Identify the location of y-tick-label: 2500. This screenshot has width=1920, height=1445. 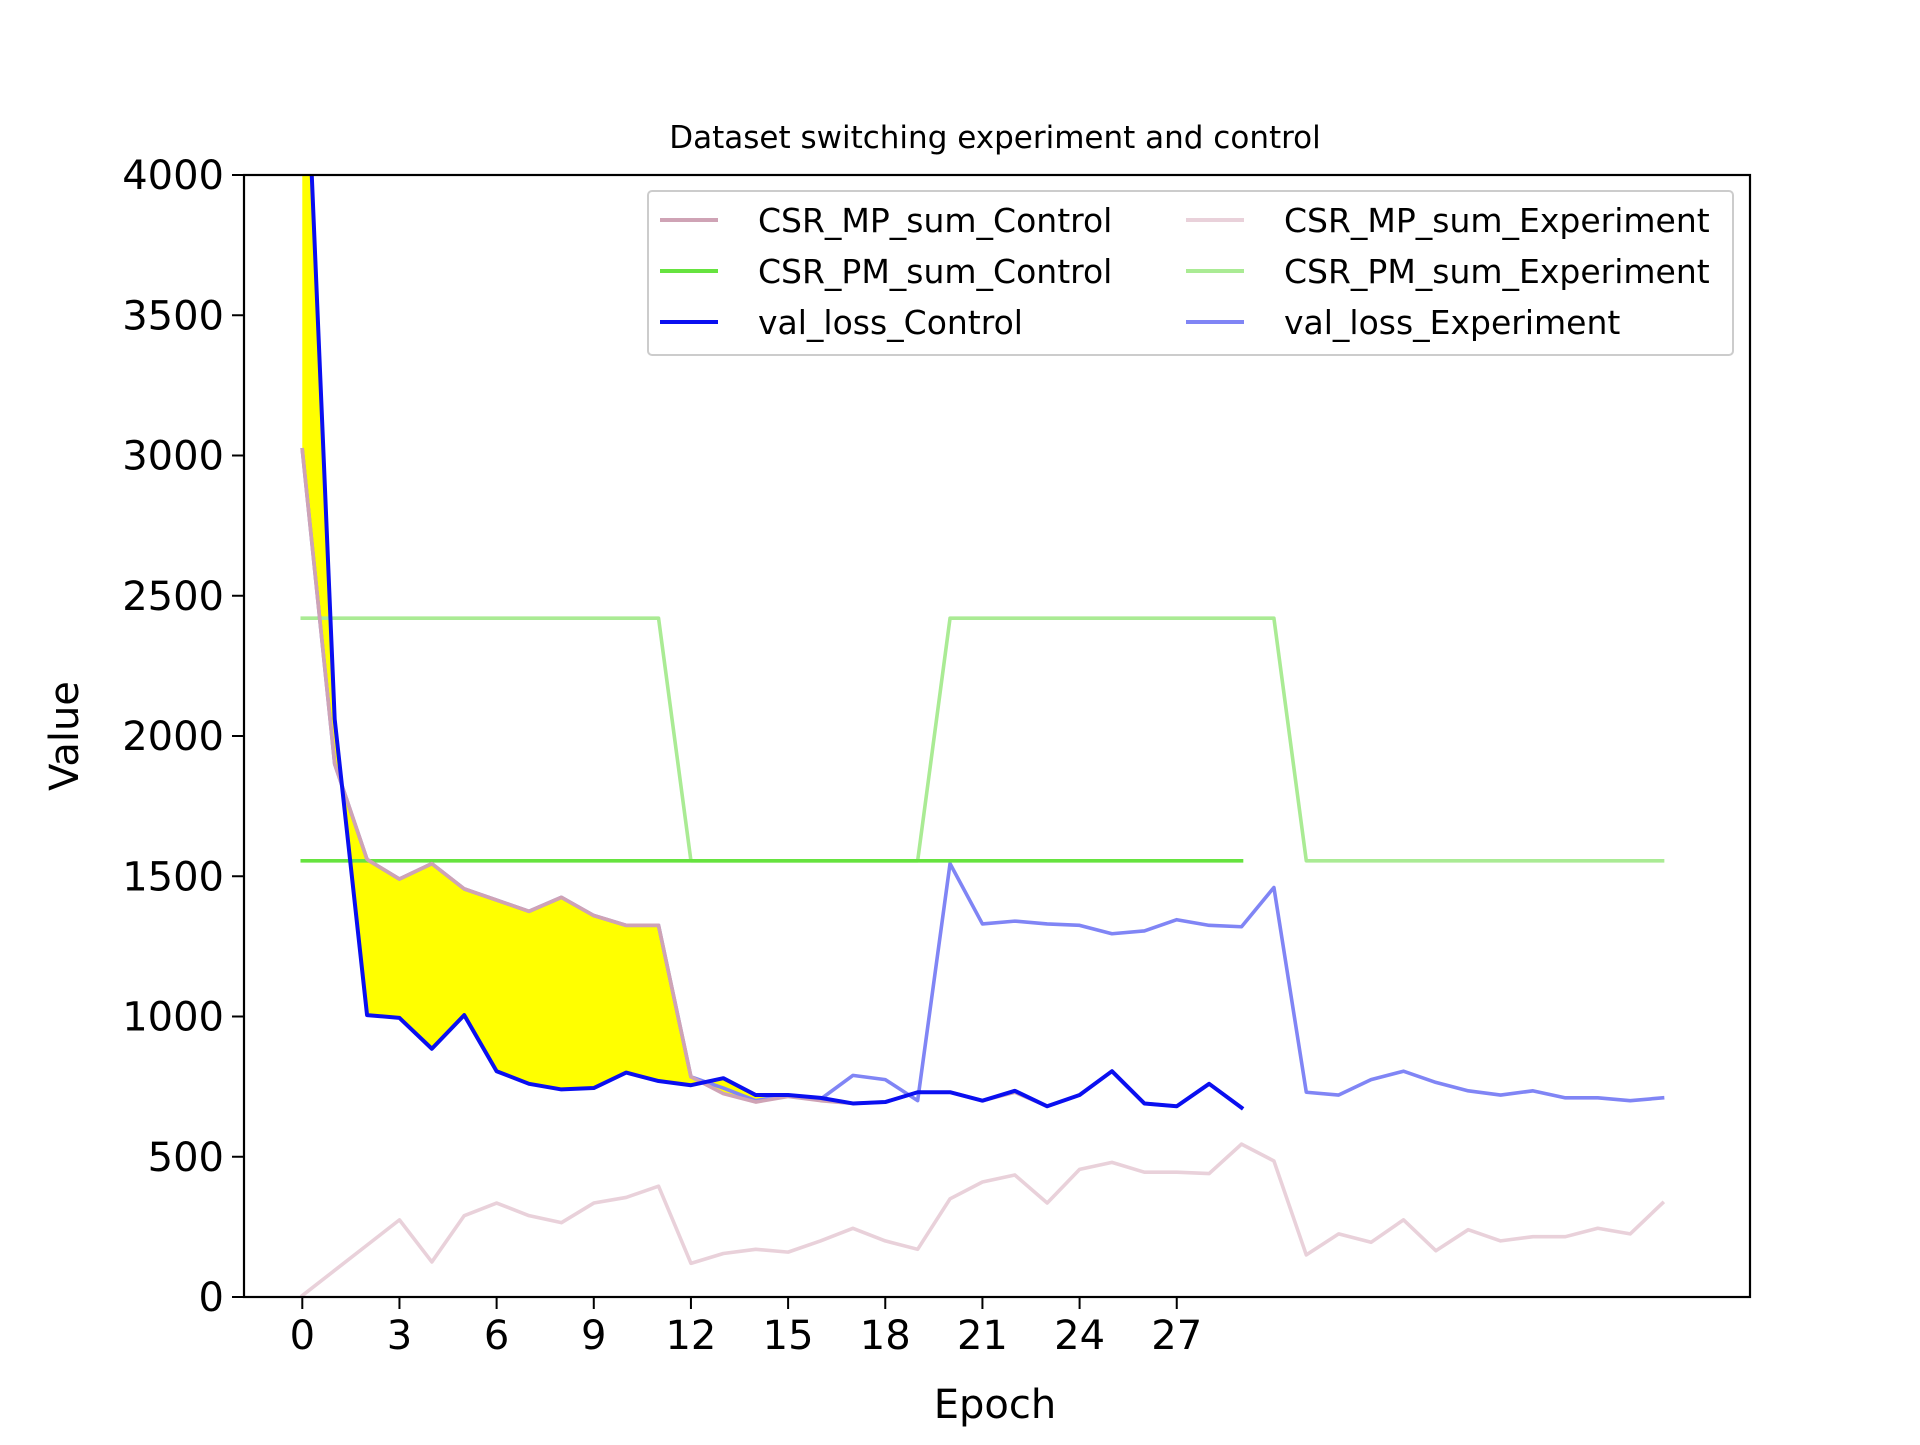
(173, 597).